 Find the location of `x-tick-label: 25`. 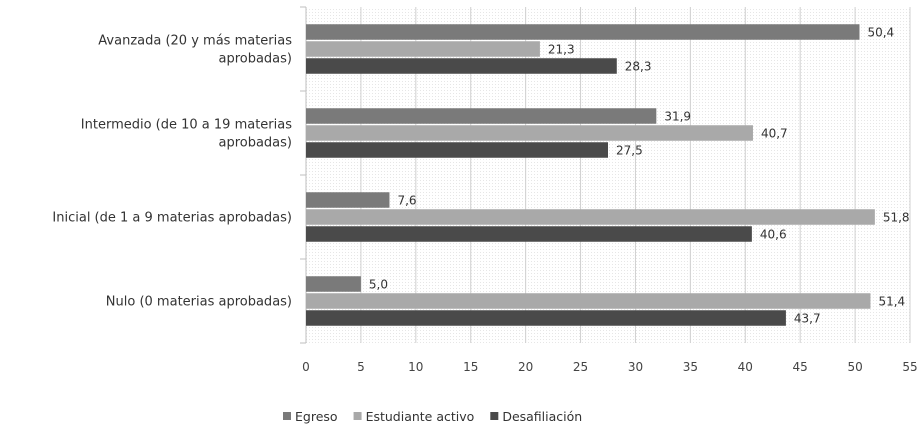

x-tick-label: 25 is located at coordinates (580, 367).